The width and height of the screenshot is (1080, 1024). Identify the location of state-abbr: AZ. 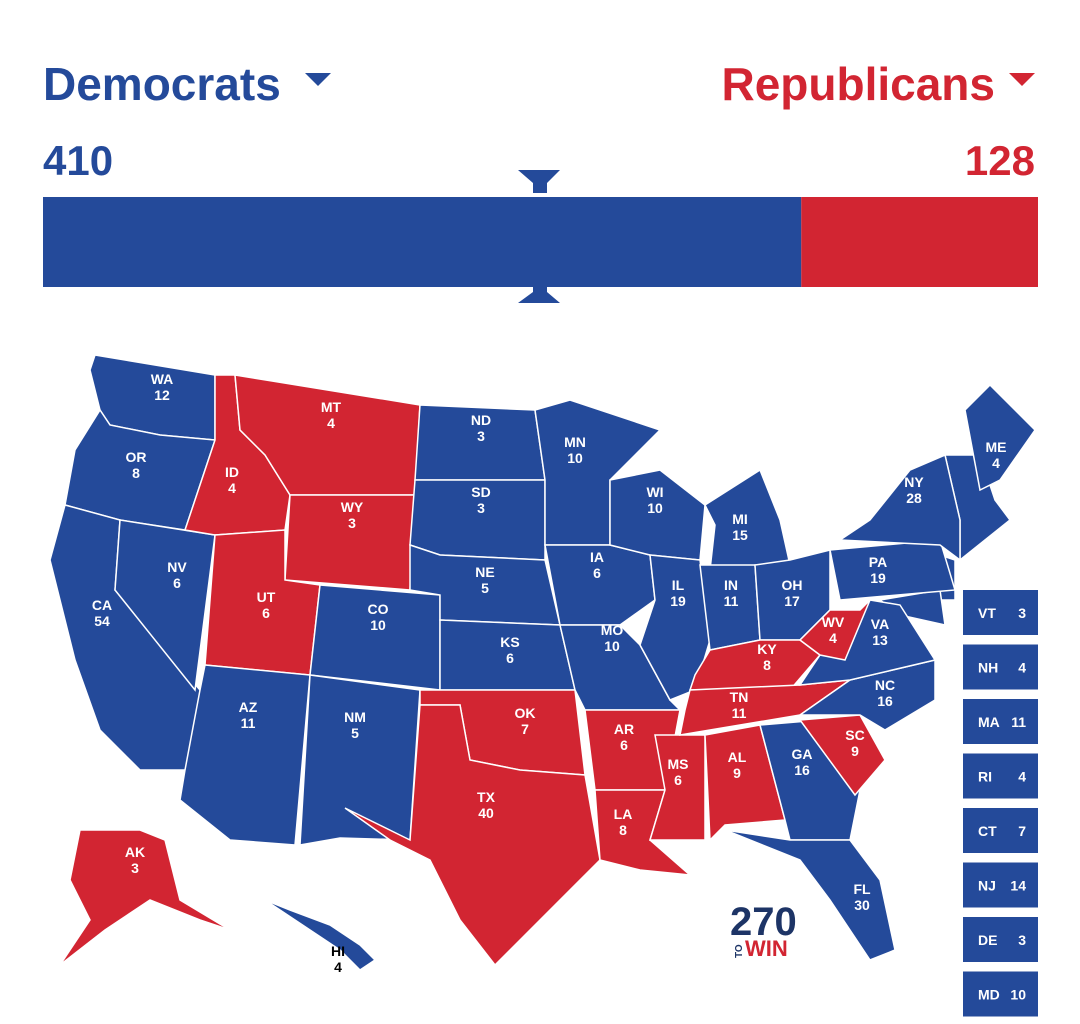
(248, 707).